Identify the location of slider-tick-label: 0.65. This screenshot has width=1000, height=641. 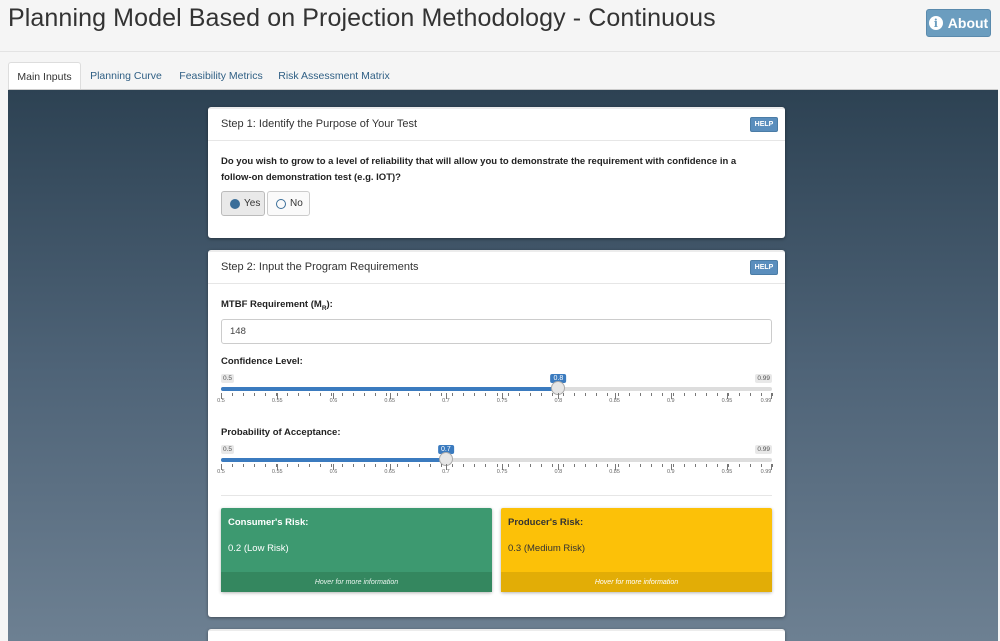
(390, 401).